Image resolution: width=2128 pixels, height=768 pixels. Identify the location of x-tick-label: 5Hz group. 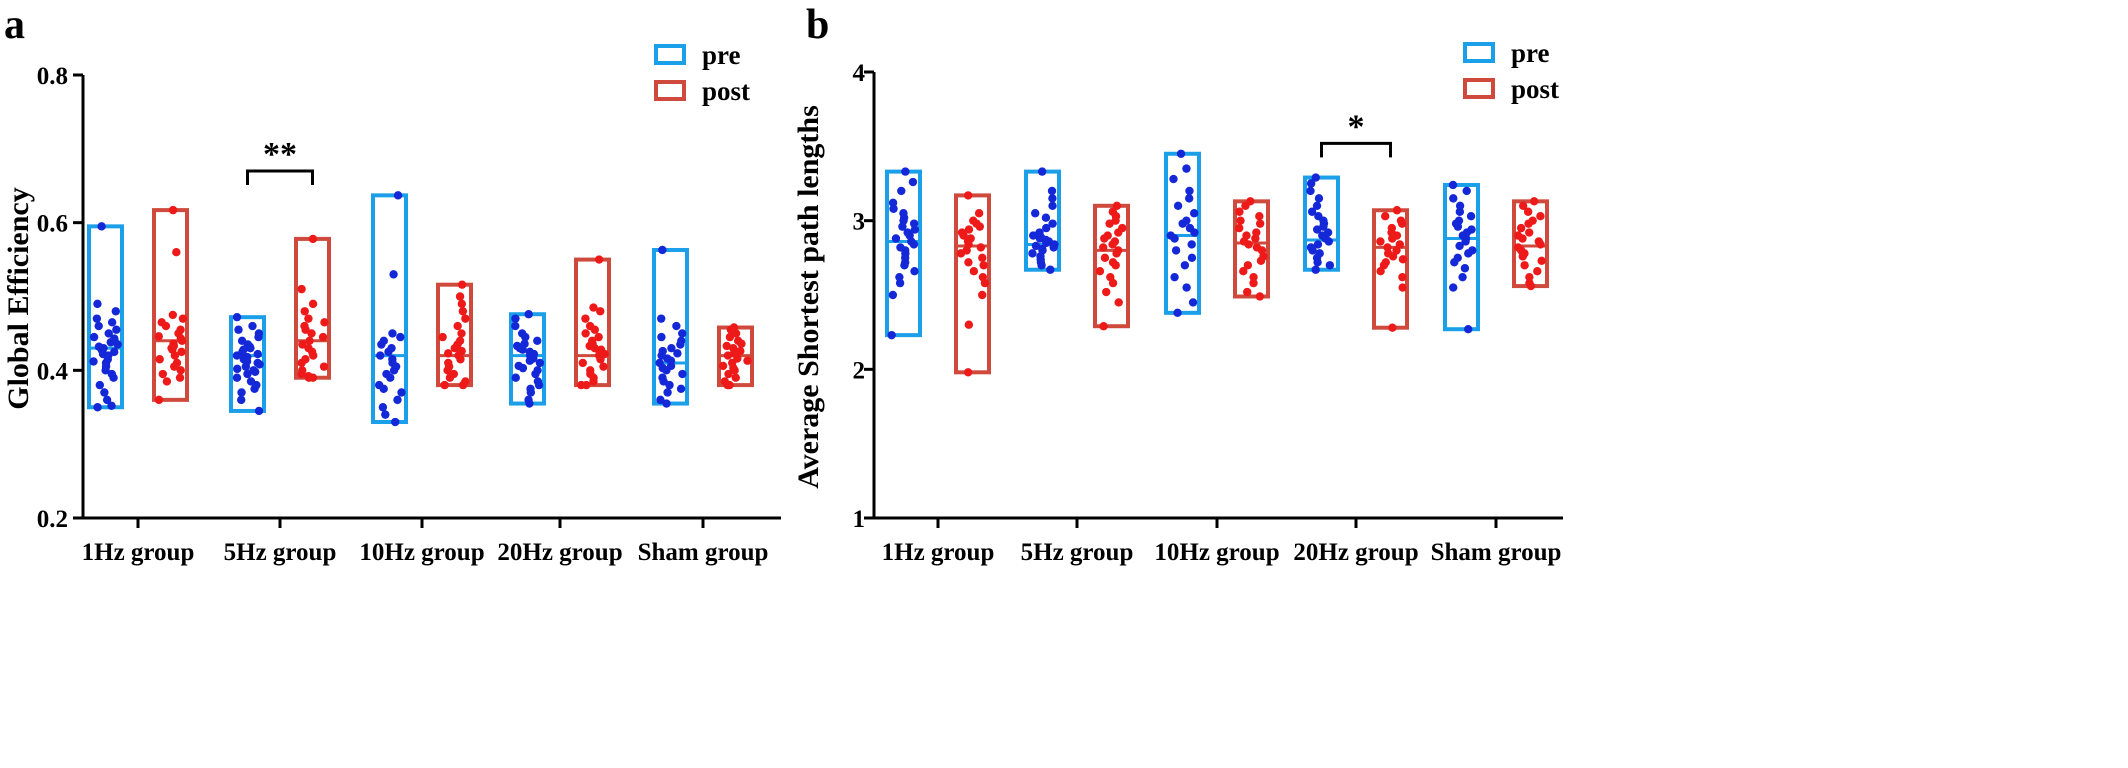
(1077, 552).